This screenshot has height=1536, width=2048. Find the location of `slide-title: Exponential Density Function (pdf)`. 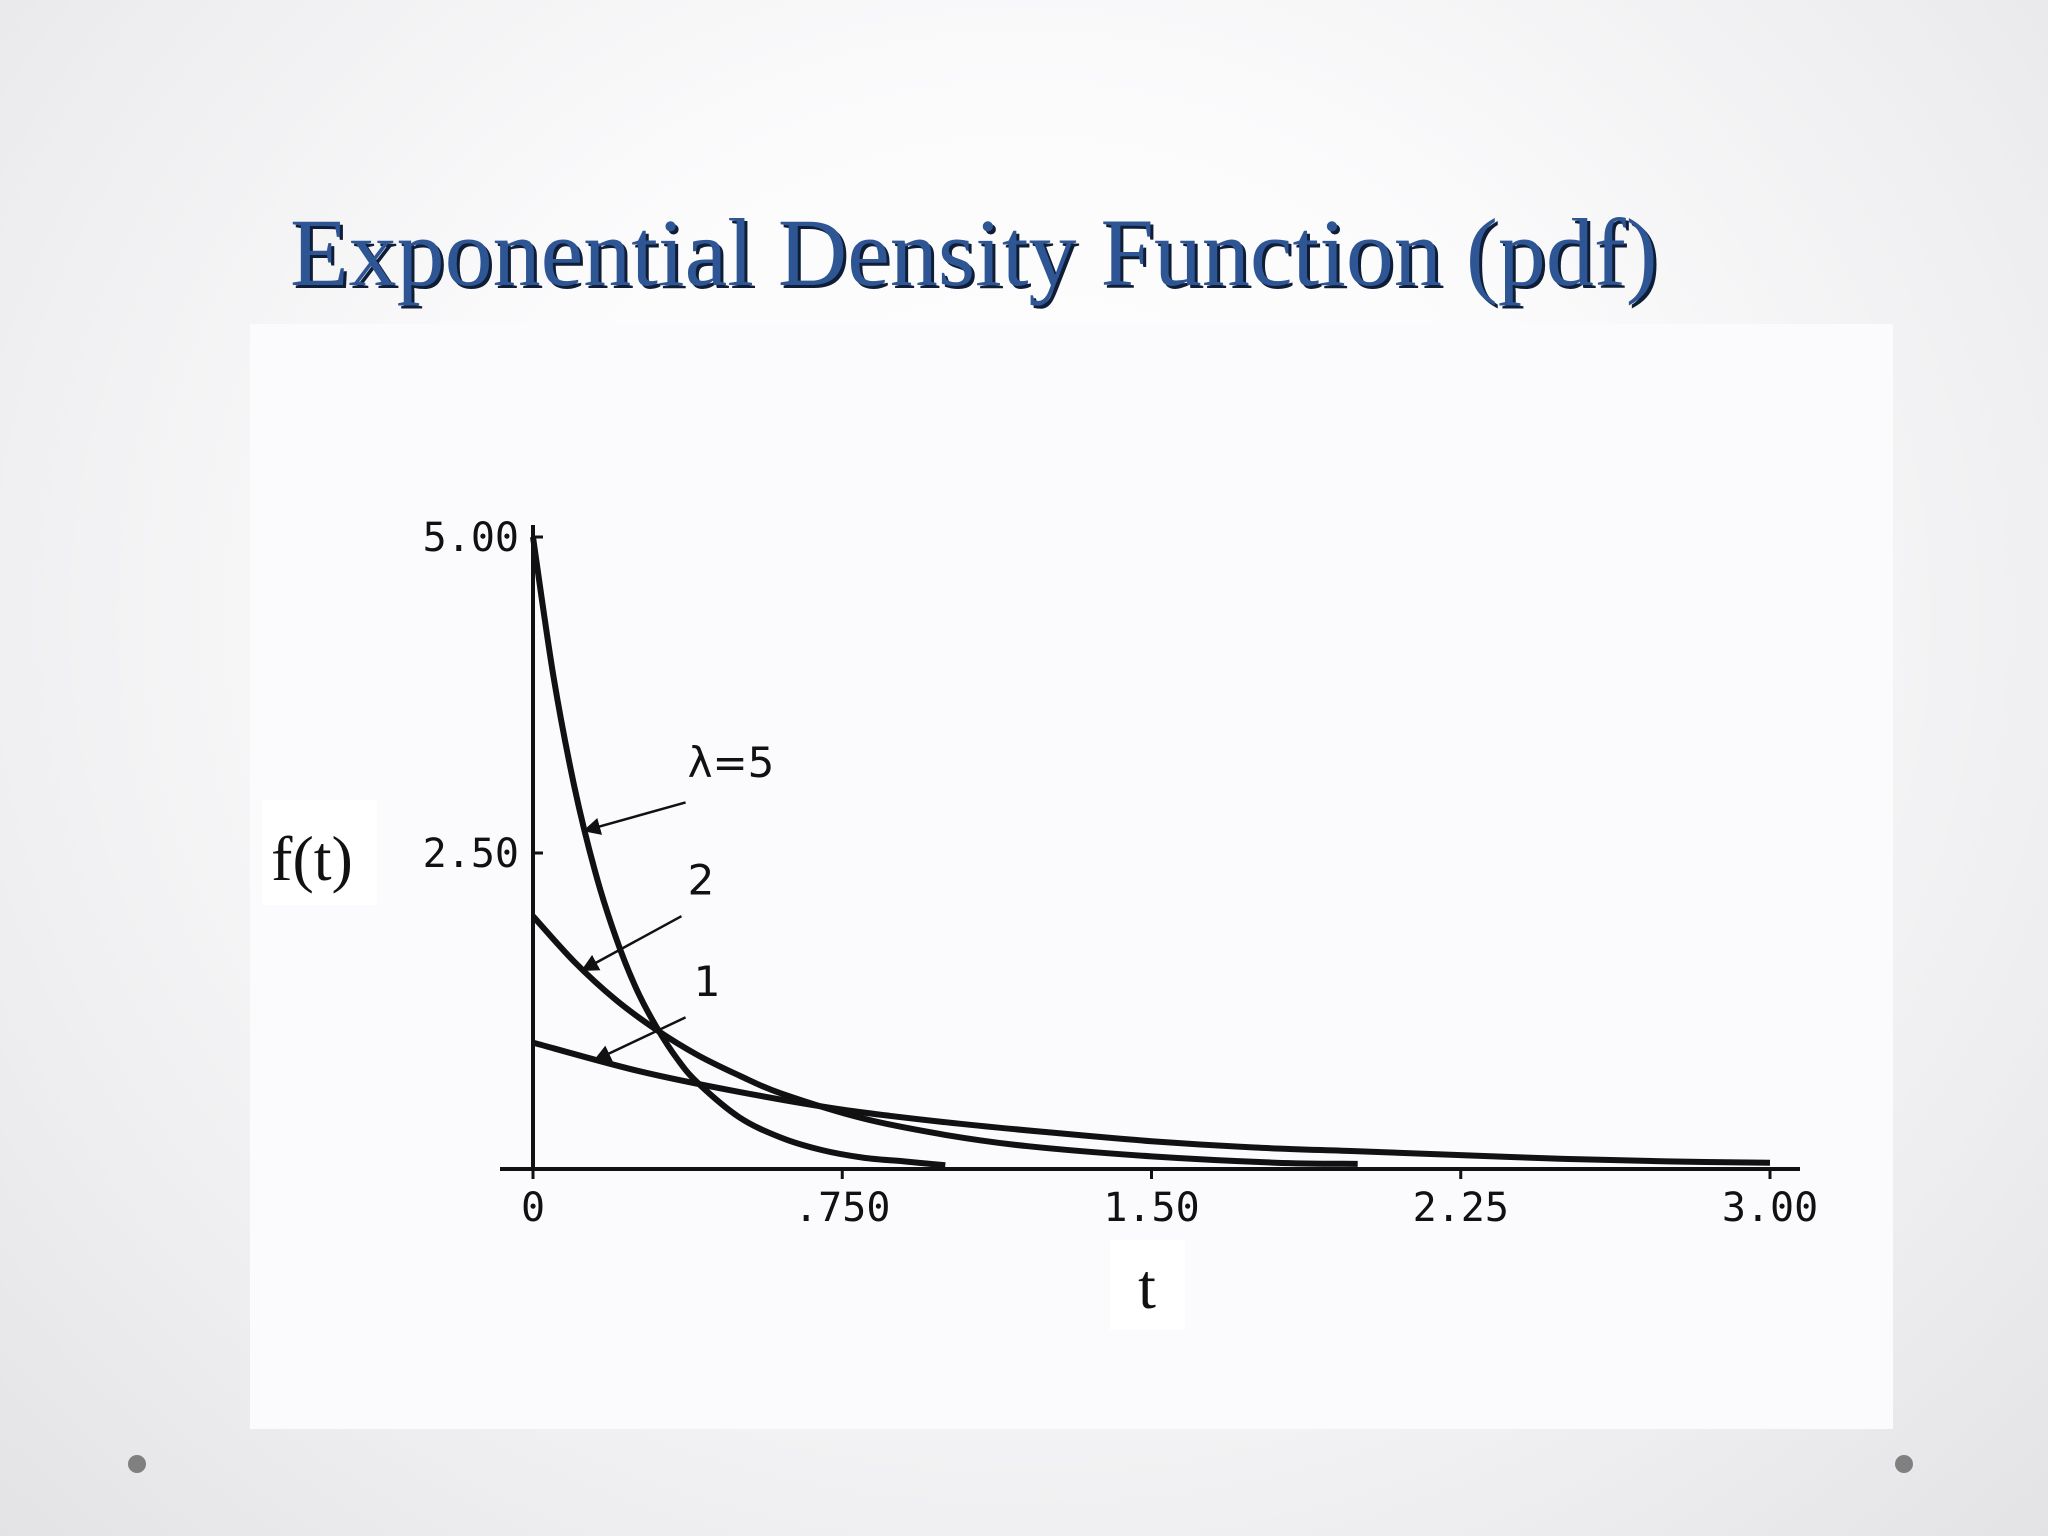

slide-title: Exponential Density Function (pdf) is located at coordinates (974, 252).